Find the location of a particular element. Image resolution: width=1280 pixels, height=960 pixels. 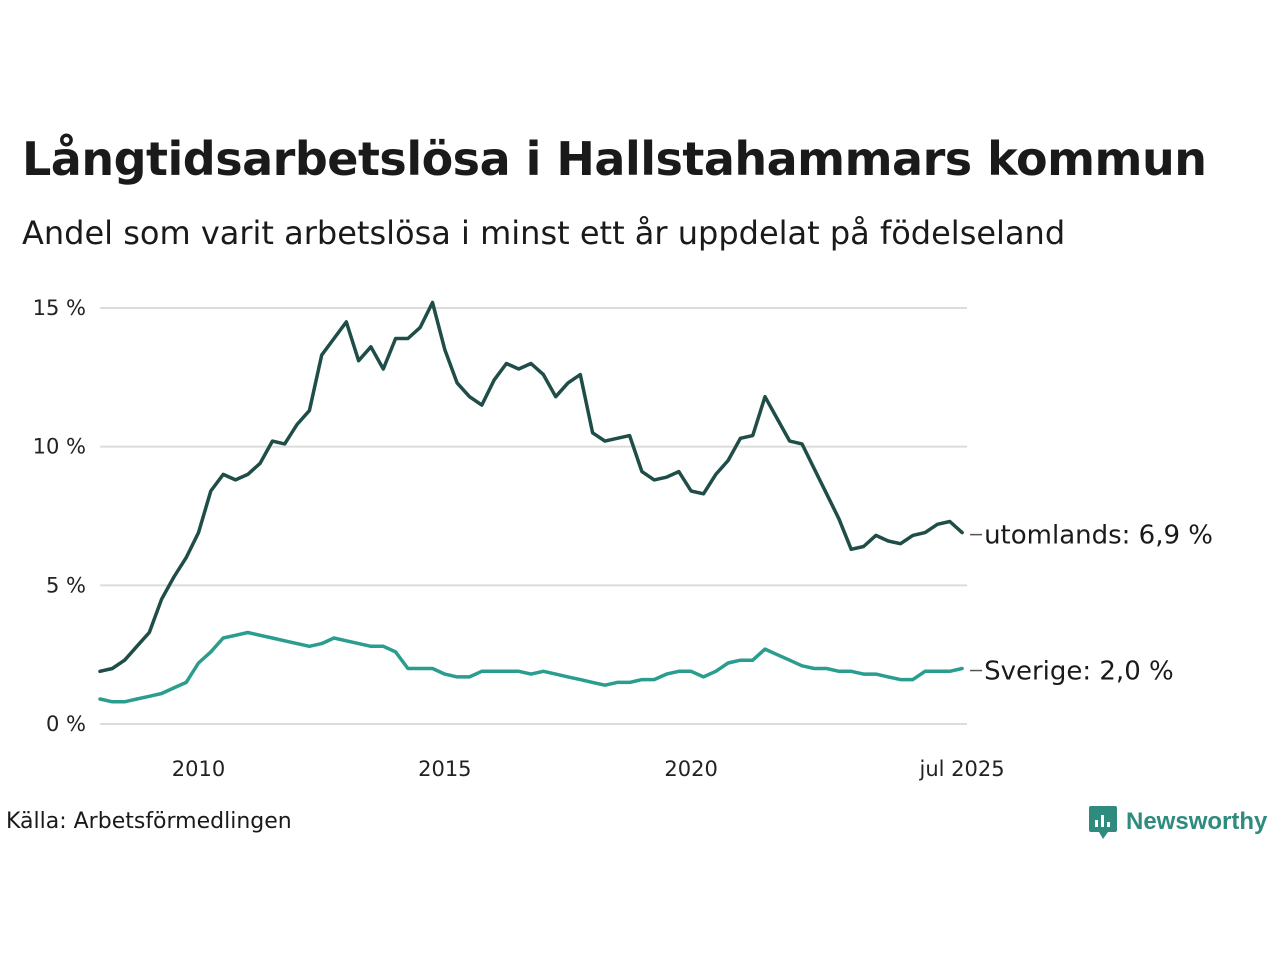

x-tick-label: 2020 is located at coordinates (690, 769).